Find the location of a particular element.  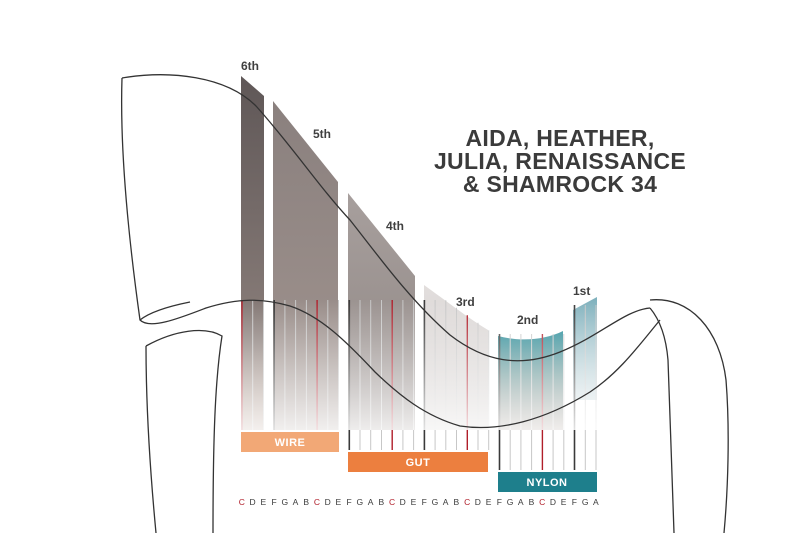

harp-soundboard is located at coordinates (165, 311).